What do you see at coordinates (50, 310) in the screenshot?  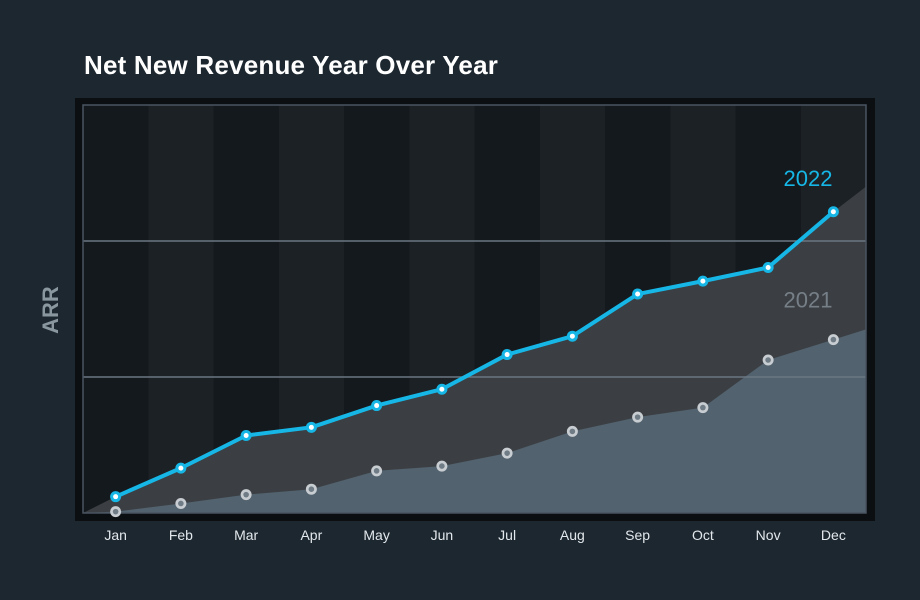 I see `y-axis-label: ARR` at bounding box center [50, 310].